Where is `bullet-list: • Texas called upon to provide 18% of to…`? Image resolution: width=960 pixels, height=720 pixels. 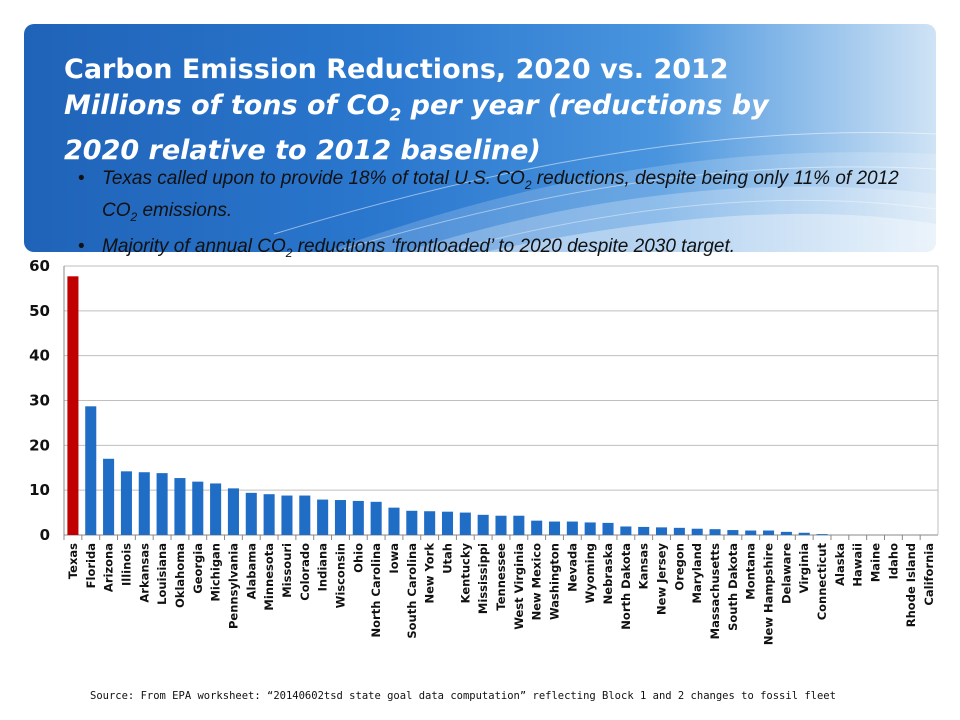
bullet-list: • Texas called upon to provide 18% of to… is located at coordinates (508, 217).